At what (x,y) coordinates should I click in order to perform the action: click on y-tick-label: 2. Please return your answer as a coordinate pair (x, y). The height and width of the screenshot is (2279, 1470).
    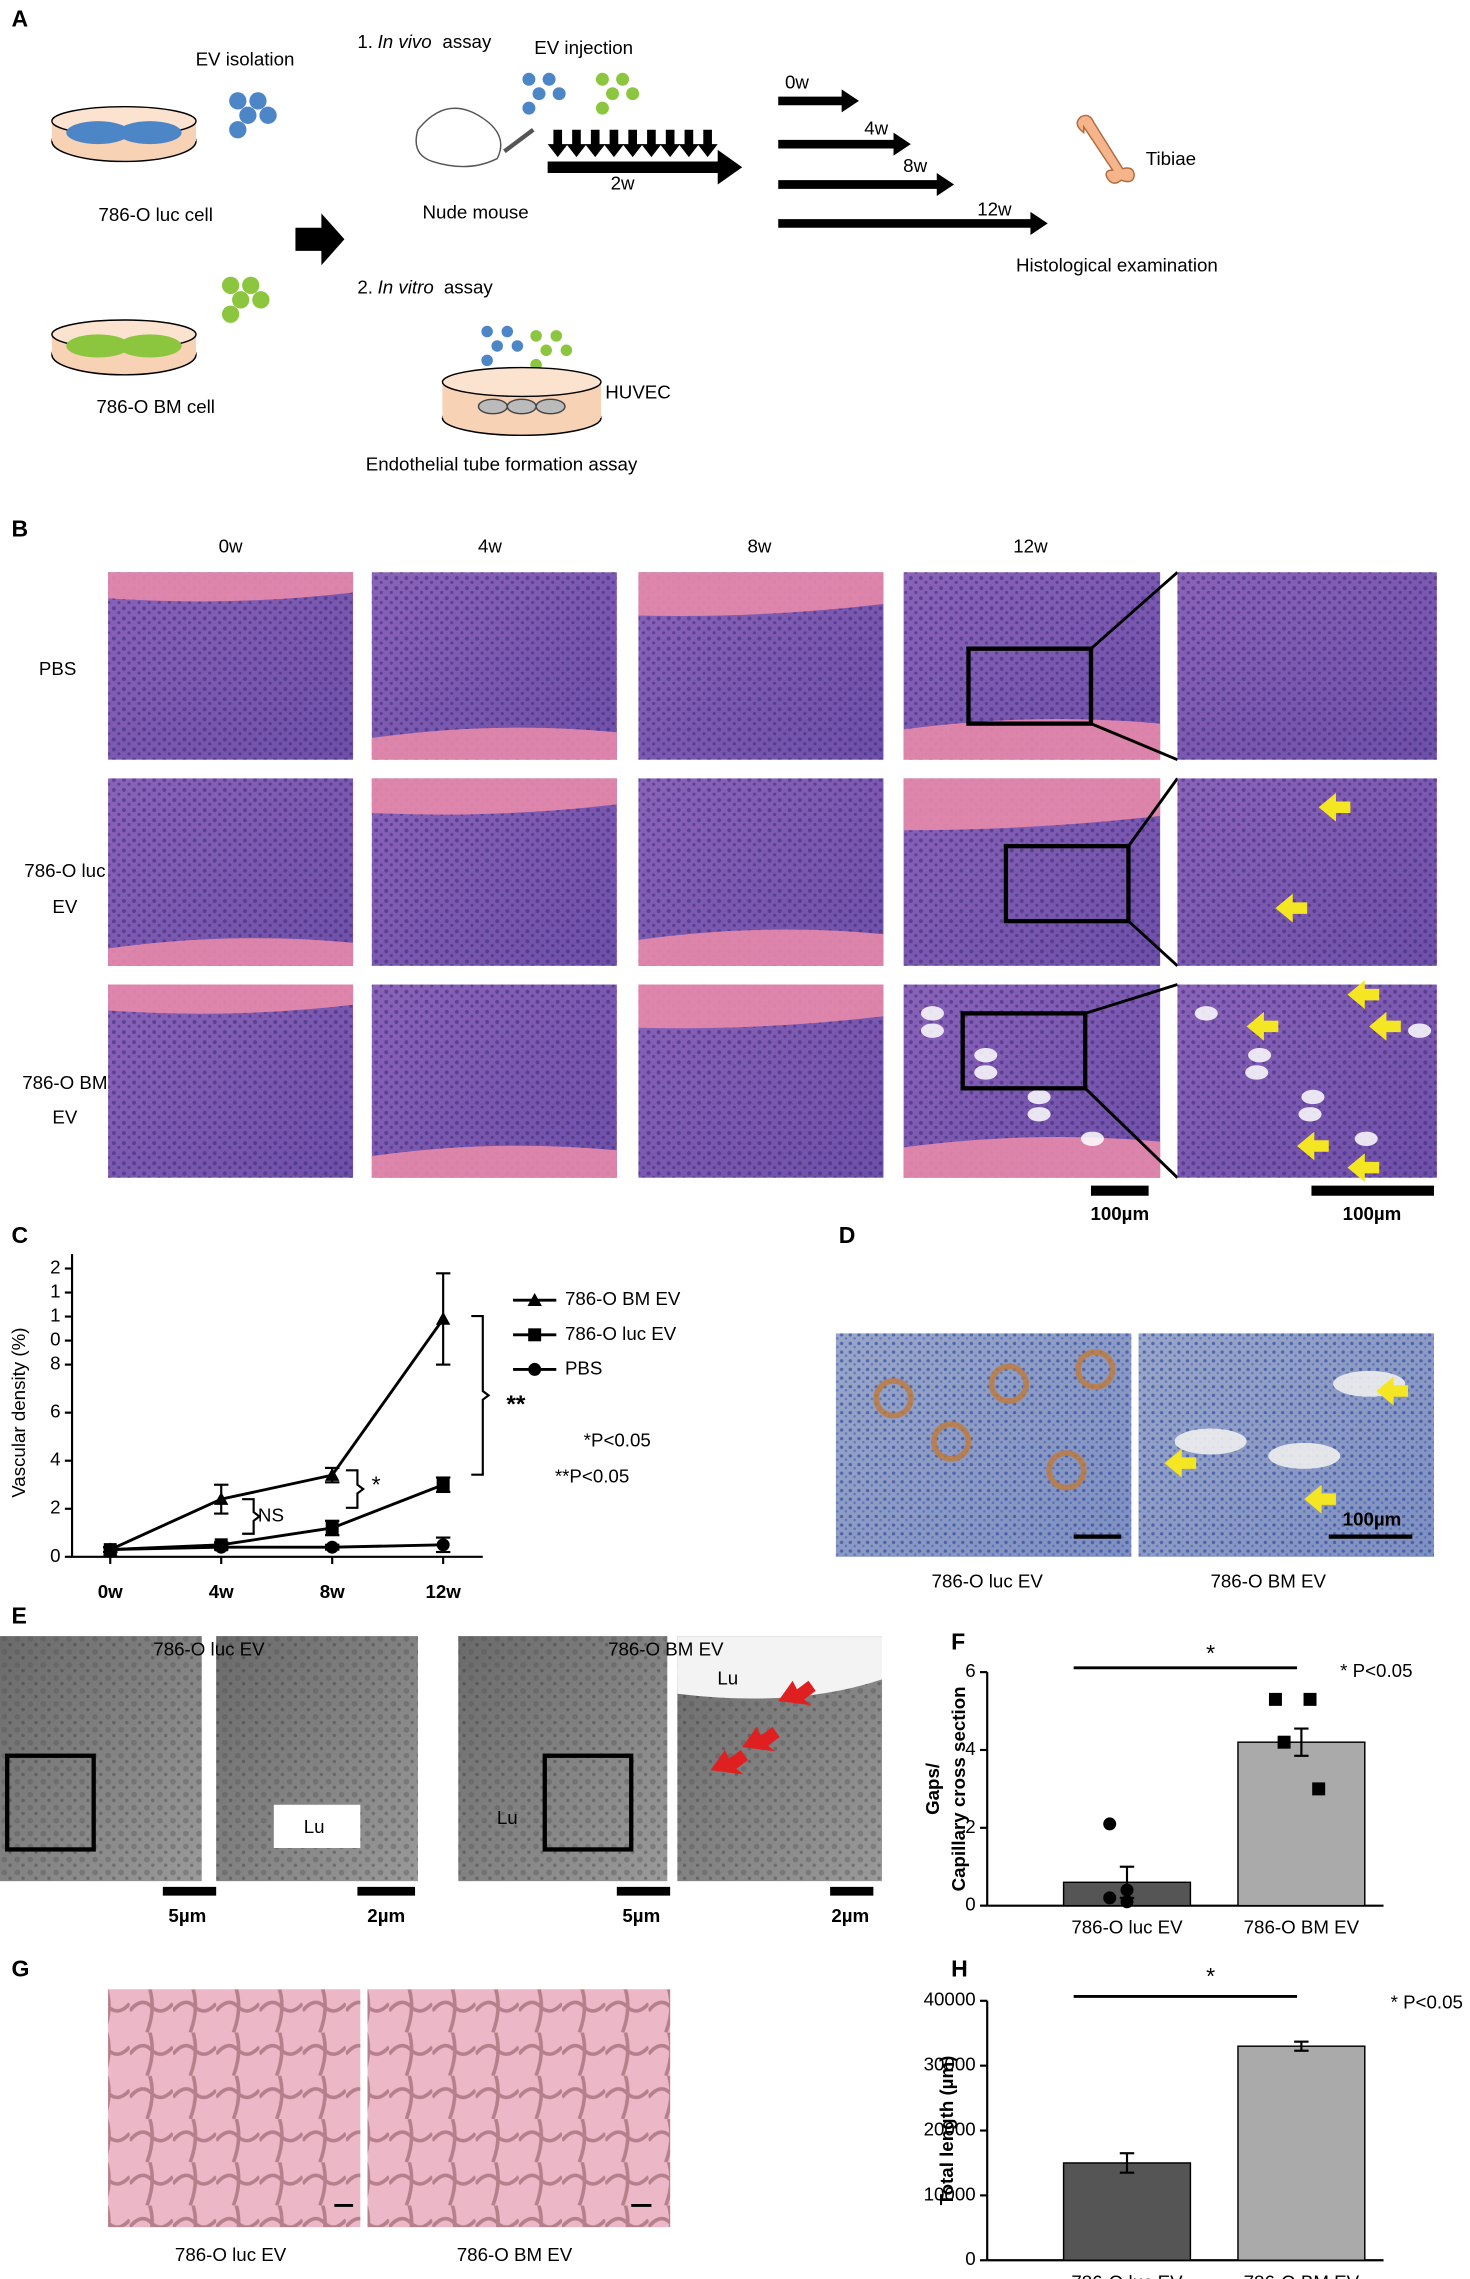
    Looking at the image, I should click on (55, 1266).